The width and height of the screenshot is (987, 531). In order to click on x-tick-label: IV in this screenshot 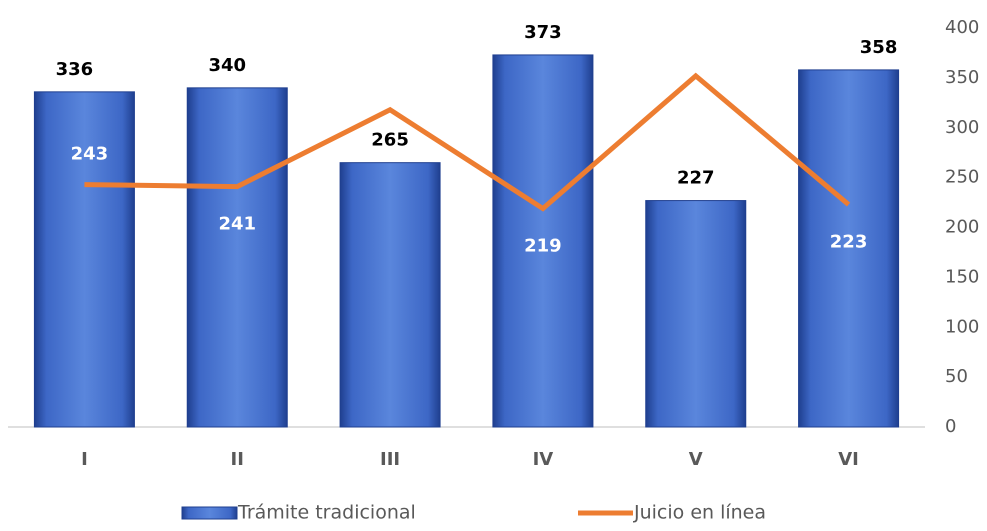, I will do `click(543, 459)`.